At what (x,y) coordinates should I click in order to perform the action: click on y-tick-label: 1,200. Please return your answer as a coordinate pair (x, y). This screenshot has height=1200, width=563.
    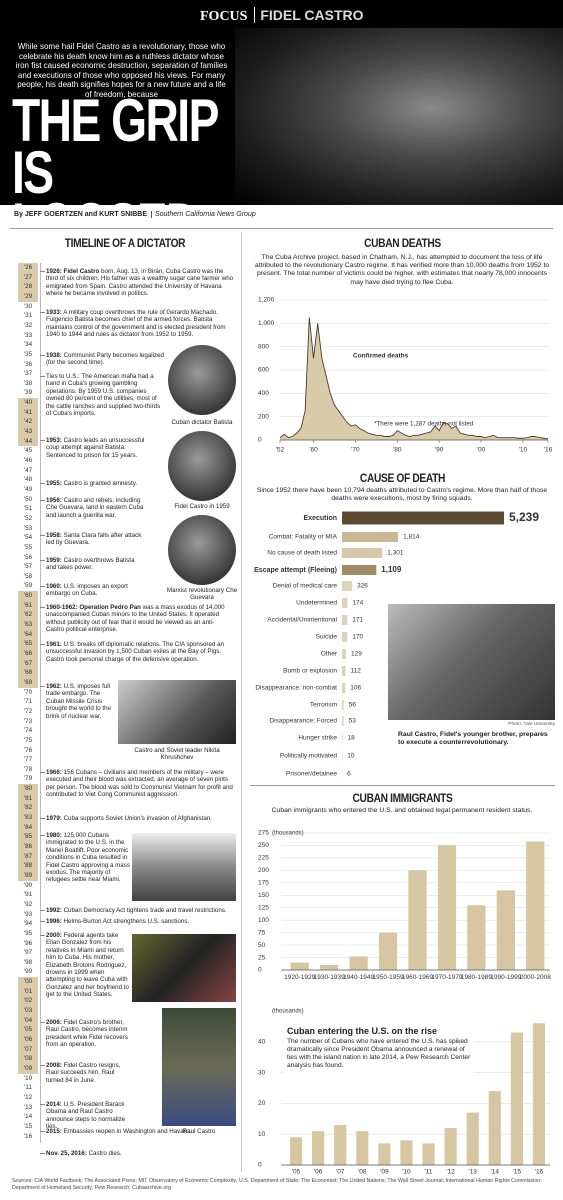
    Looking at the image, I should click on (266, 300).